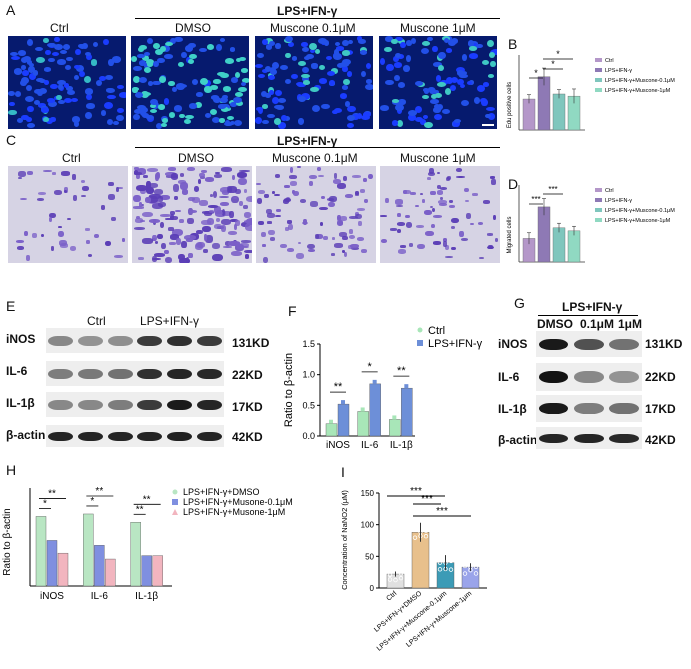  What do you see at coordinates (247, 437) in the screenshot?
I see `e-size-actin: 42KD` at bounding box center [247, 437].